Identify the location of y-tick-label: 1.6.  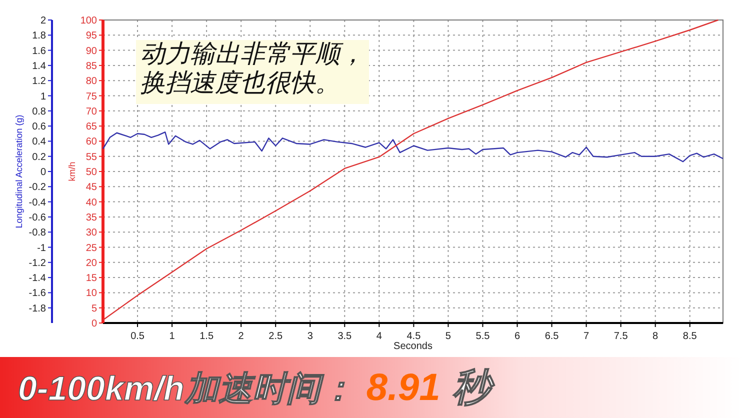
(39, 51).